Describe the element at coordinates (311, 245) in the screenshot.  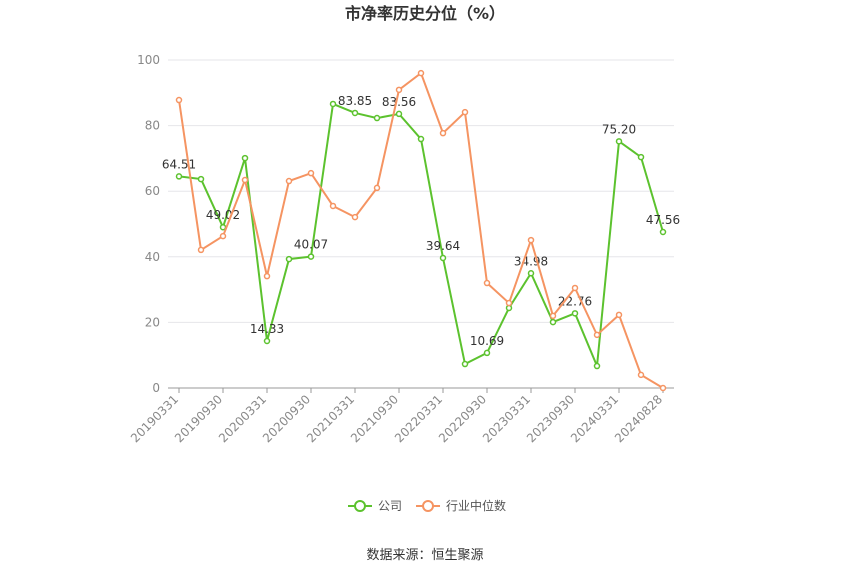
I see `data-label: 40.07` at that location.